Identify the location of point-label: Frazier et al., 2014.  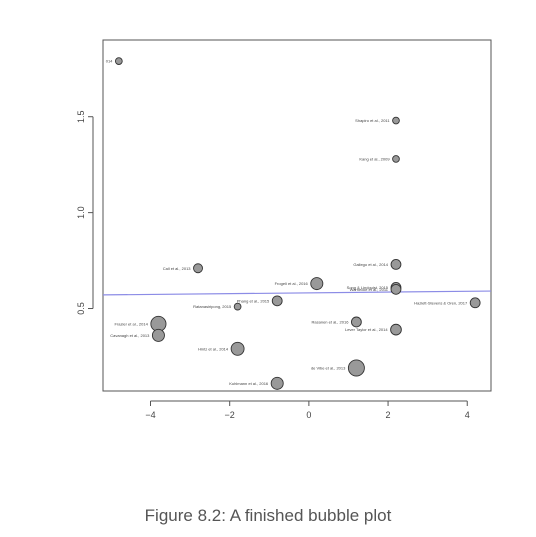
(131, 323).